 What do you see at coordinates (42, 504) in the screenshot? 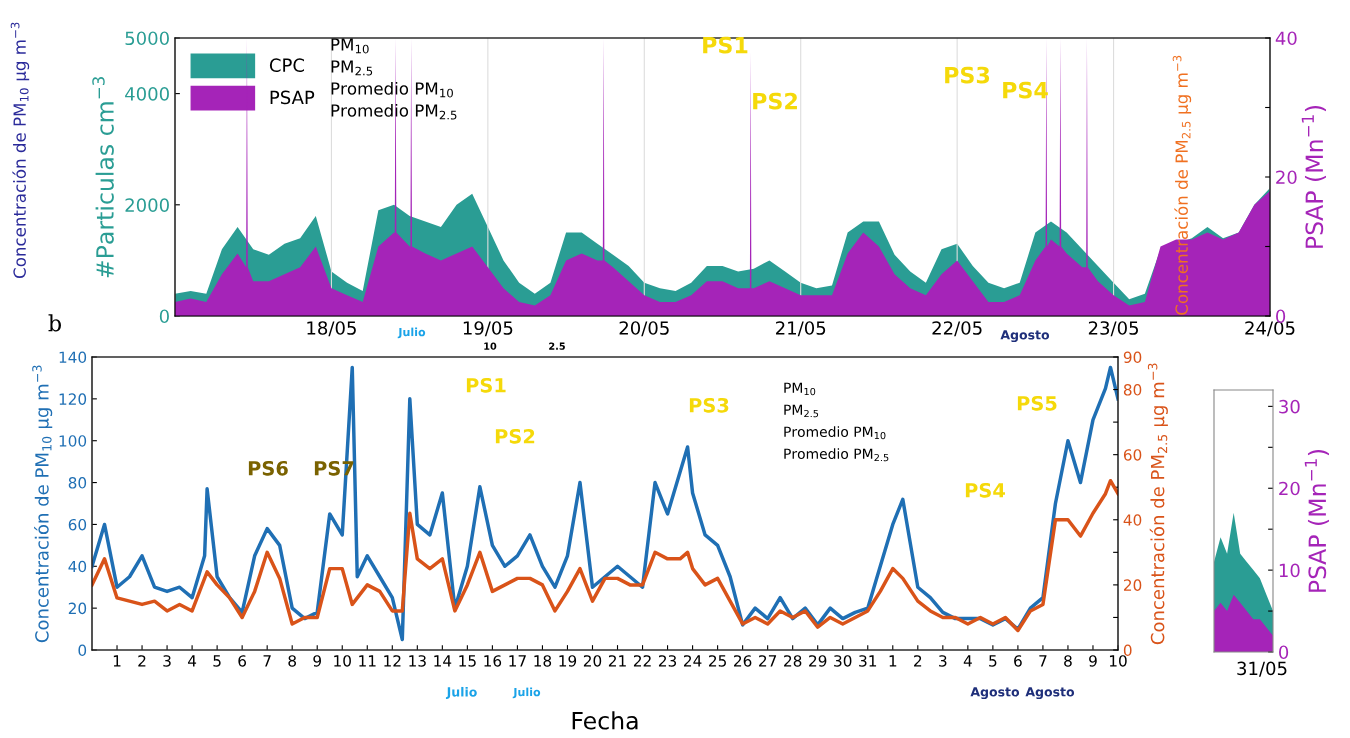
I see `text: Concentración de PM$_{10}$ µg m$^{−3}$` at bounding box center [42, 504].